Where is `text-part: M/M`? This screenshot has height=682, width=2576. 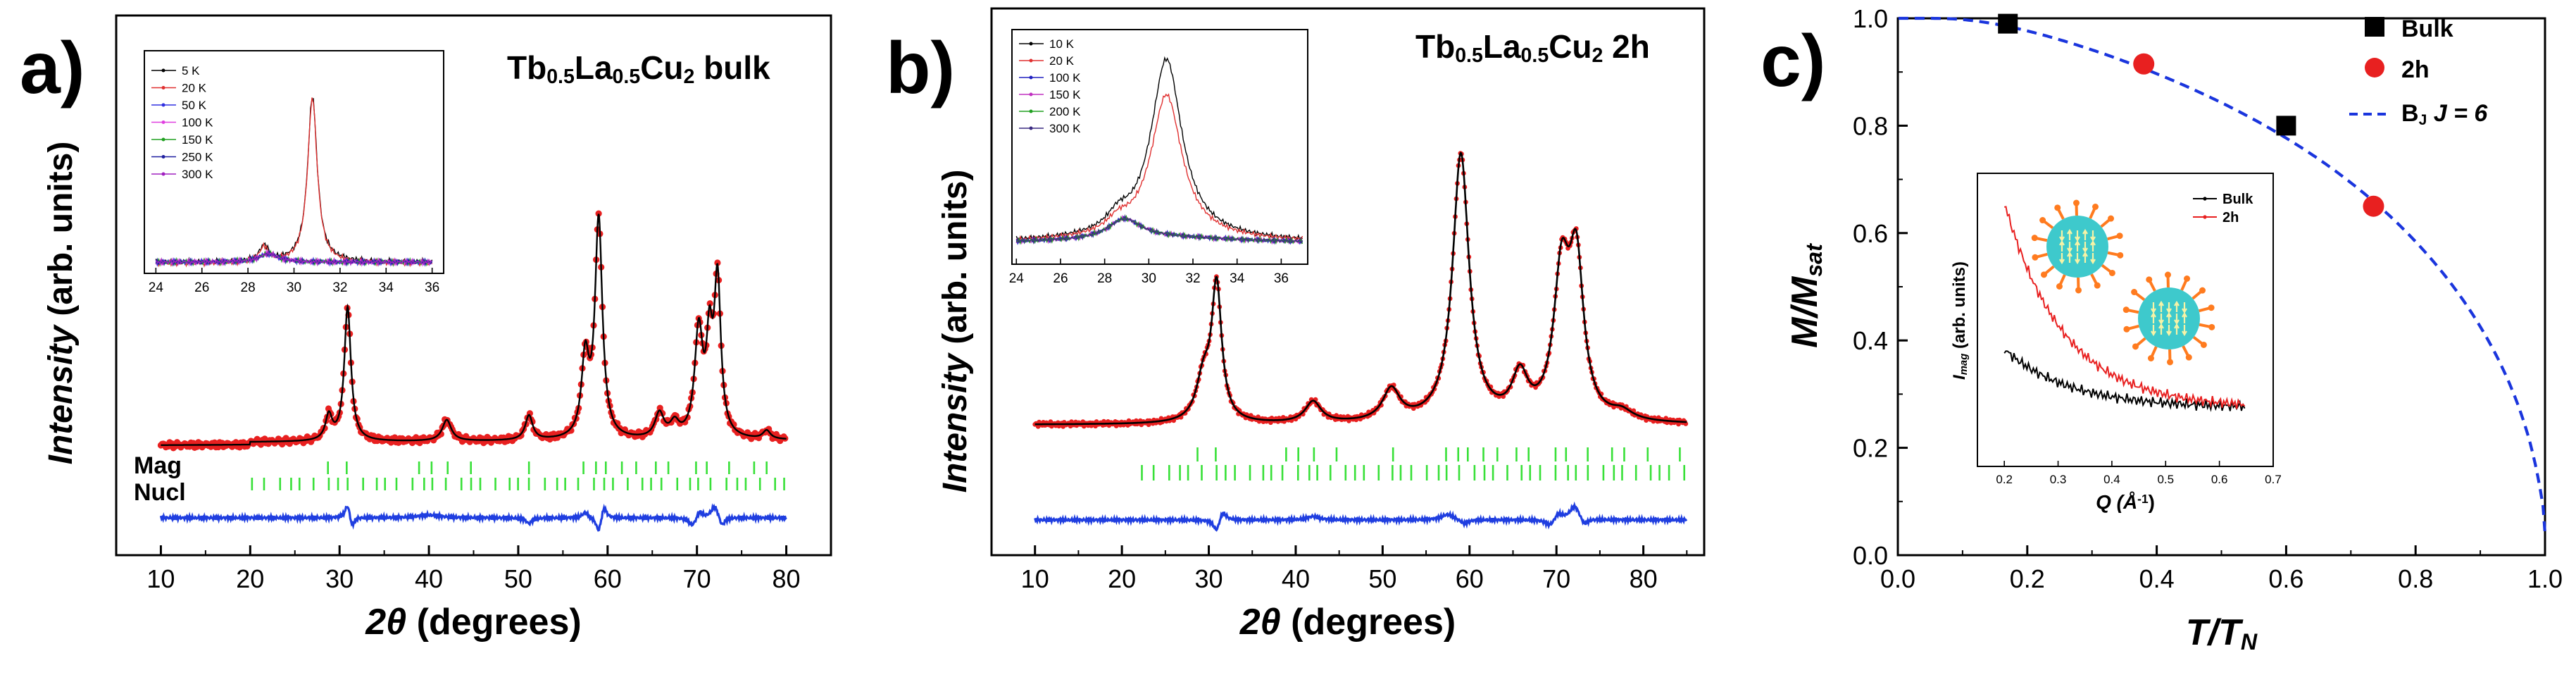
text-part: M/M is located at coordinates (1804, 311).